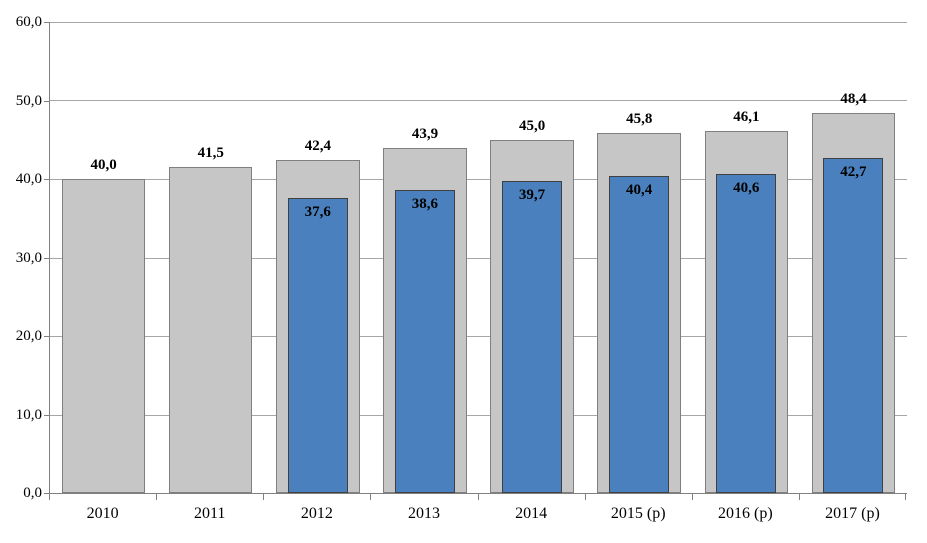 This screenshot has height=543, width=927. What do you see at coordinates (102, 513) in the screenshot?
I see `x-axis-label-2010: 2010` at bounding box center [102, 513].